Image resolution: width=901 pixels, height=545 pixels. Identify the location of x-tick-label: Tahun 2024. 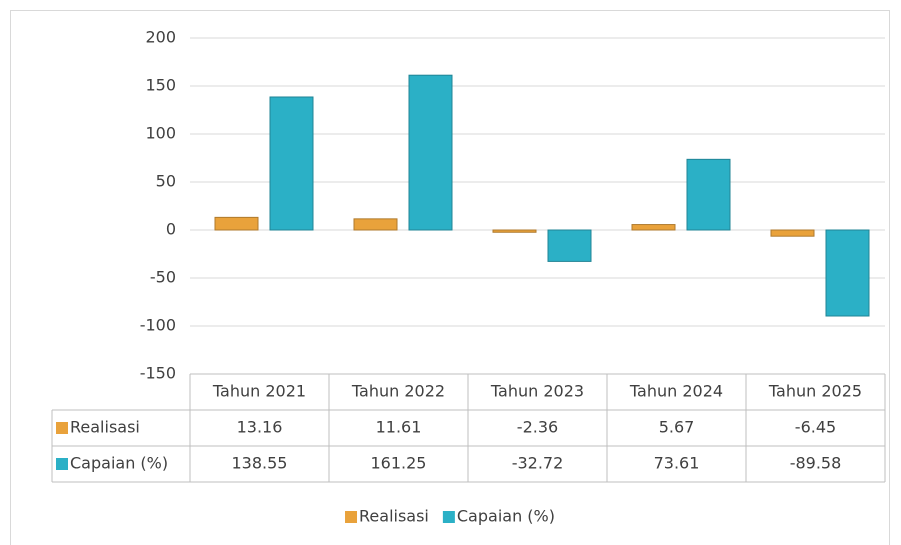
(676, 391).